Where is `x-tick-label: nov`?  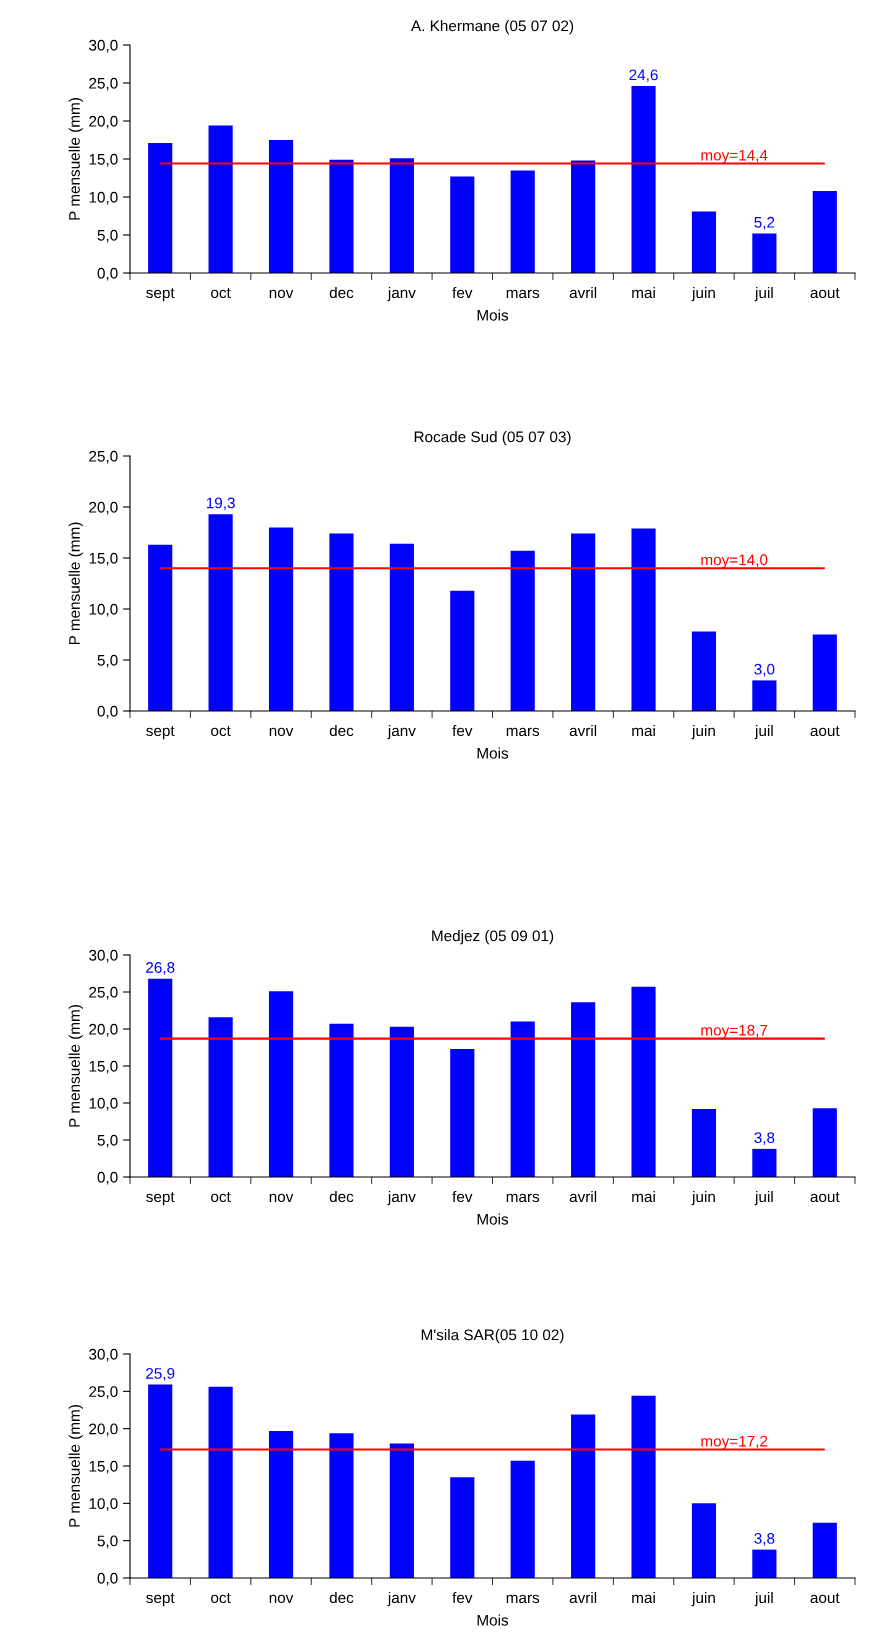 x-tick-label: nov is located at coordinates (281, 294).